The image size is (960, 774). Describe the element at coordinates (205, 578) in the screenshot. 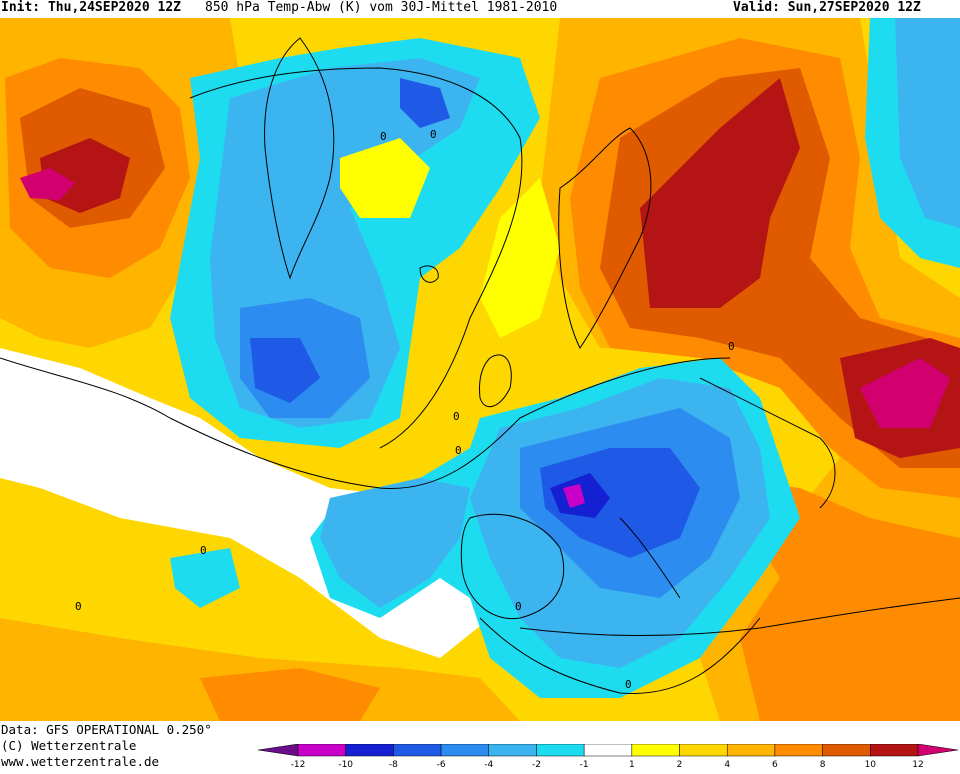

I see `anomaly-region-azores-cool` at that location.